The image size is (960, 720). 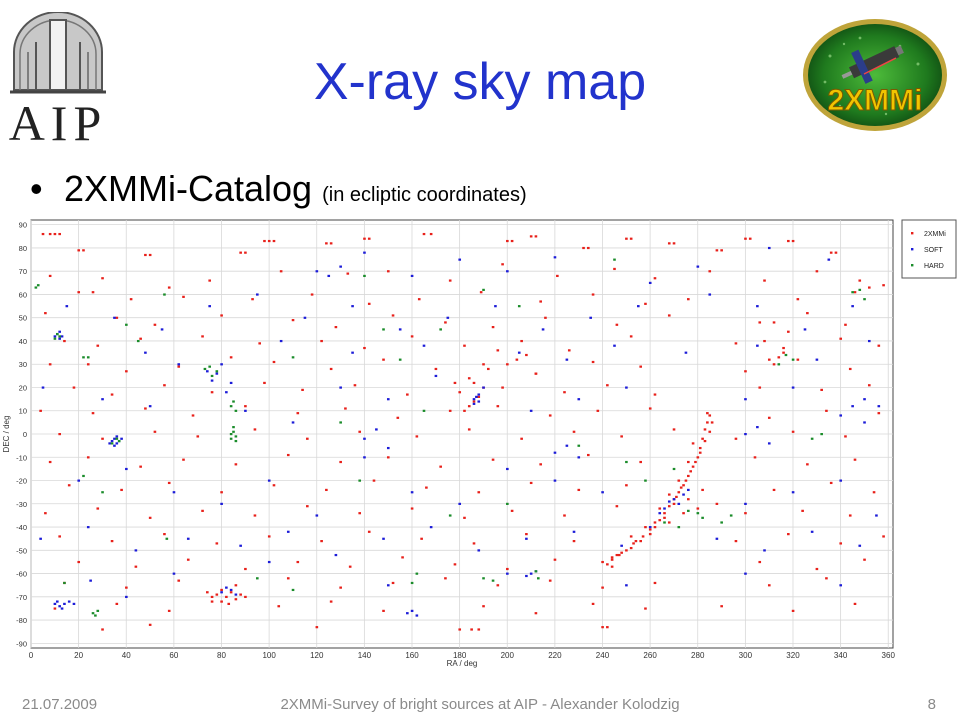 What do you see at coordinates (31, 655) in the screenshot?
I see `x-tick-label: 0` at bounding box center [31, 655].